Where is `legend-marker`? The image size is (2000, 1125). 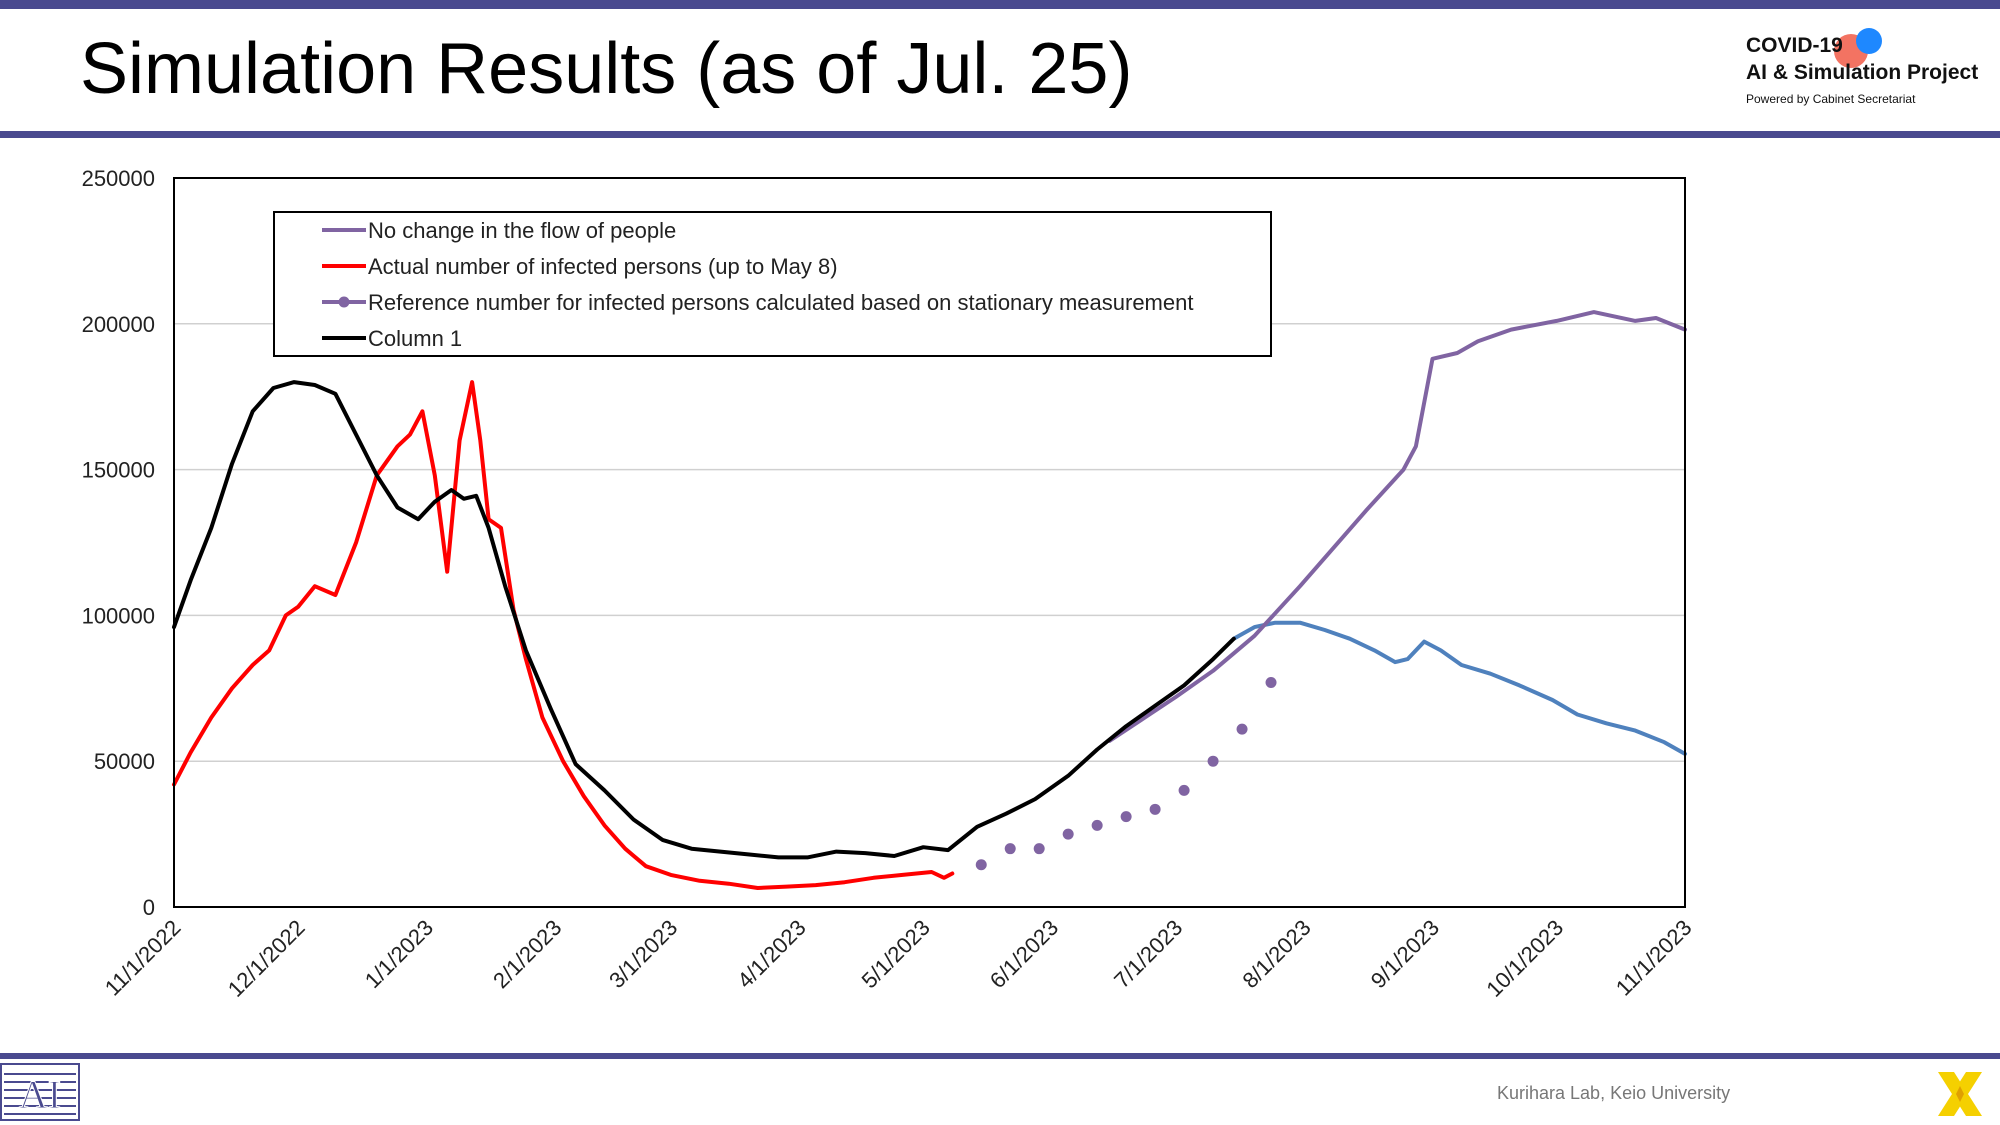 legend-marker is located at coordinates (344, 302).